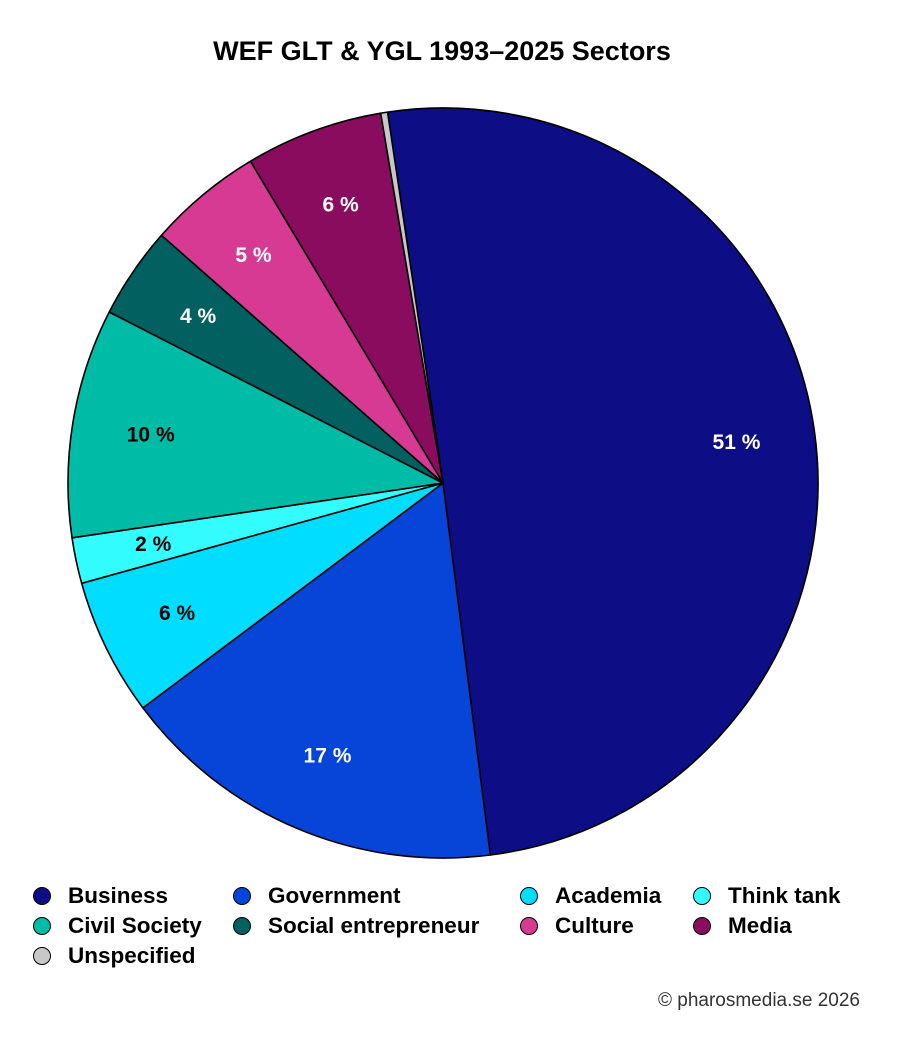 The width and height of the screenshot is (900, 1040). I want to click on legend-swatch-think-tank, so click(702, 896).